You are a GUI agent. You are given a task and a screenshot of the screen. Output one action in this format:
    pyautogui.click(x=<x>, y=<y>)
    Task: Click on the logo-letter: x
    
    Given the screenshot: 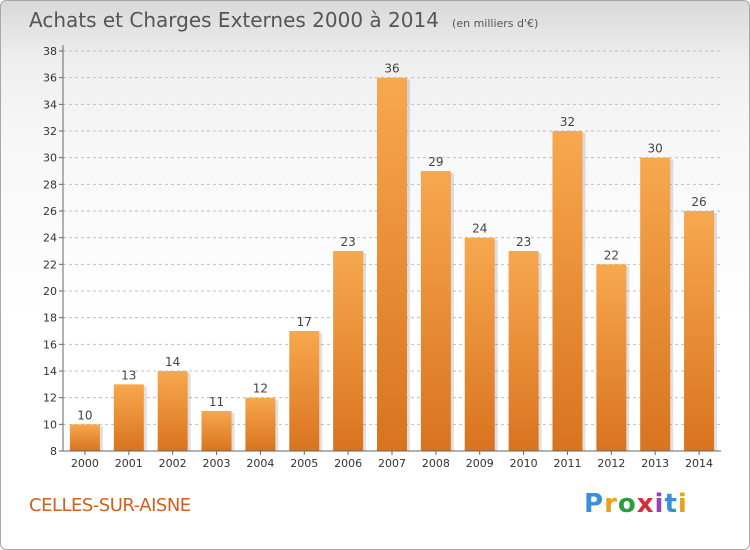 What is the action you would take?
    pyautogui.click(x=645, y=504)
    